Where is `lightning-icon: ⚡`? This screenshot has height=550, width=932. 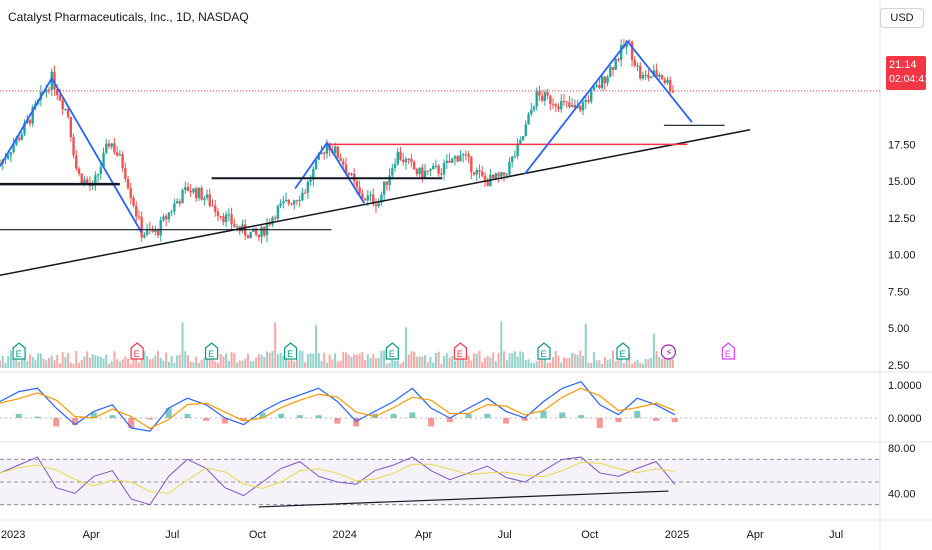 lightning-icon: ⚡ is located at coordinates (668, 353).